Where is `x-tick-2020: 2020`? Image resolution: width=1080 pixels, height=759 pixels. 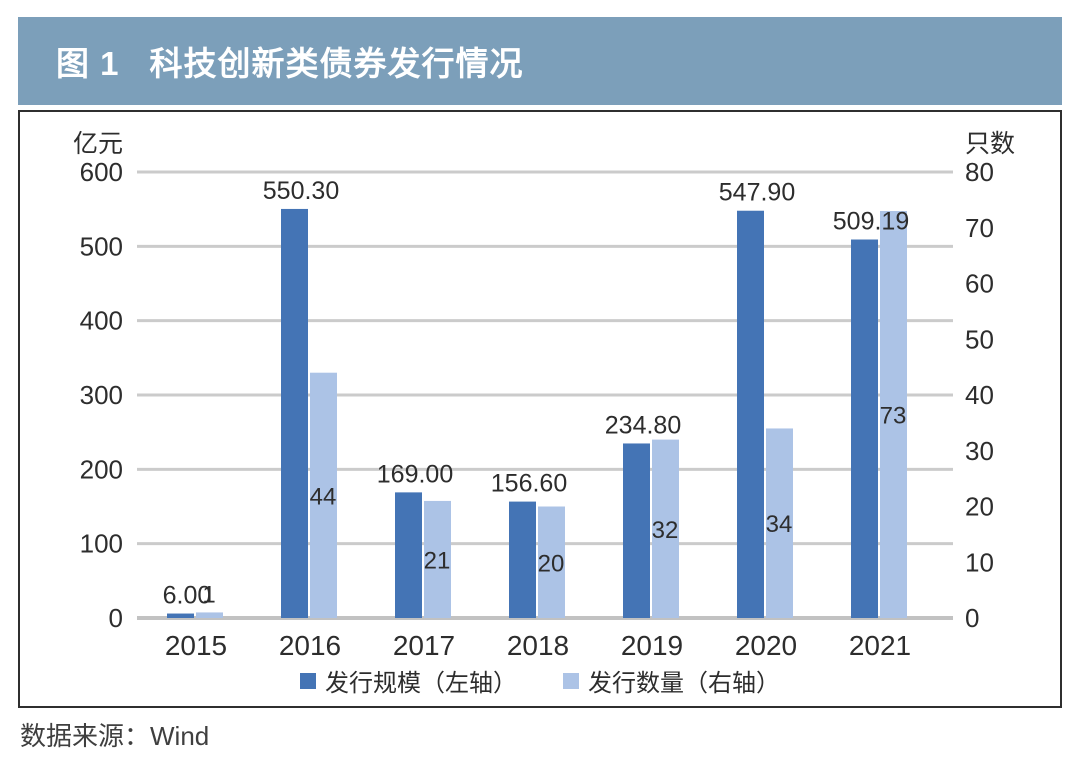
x-tick-2020: 2020 is located at coordinates (766, 645).